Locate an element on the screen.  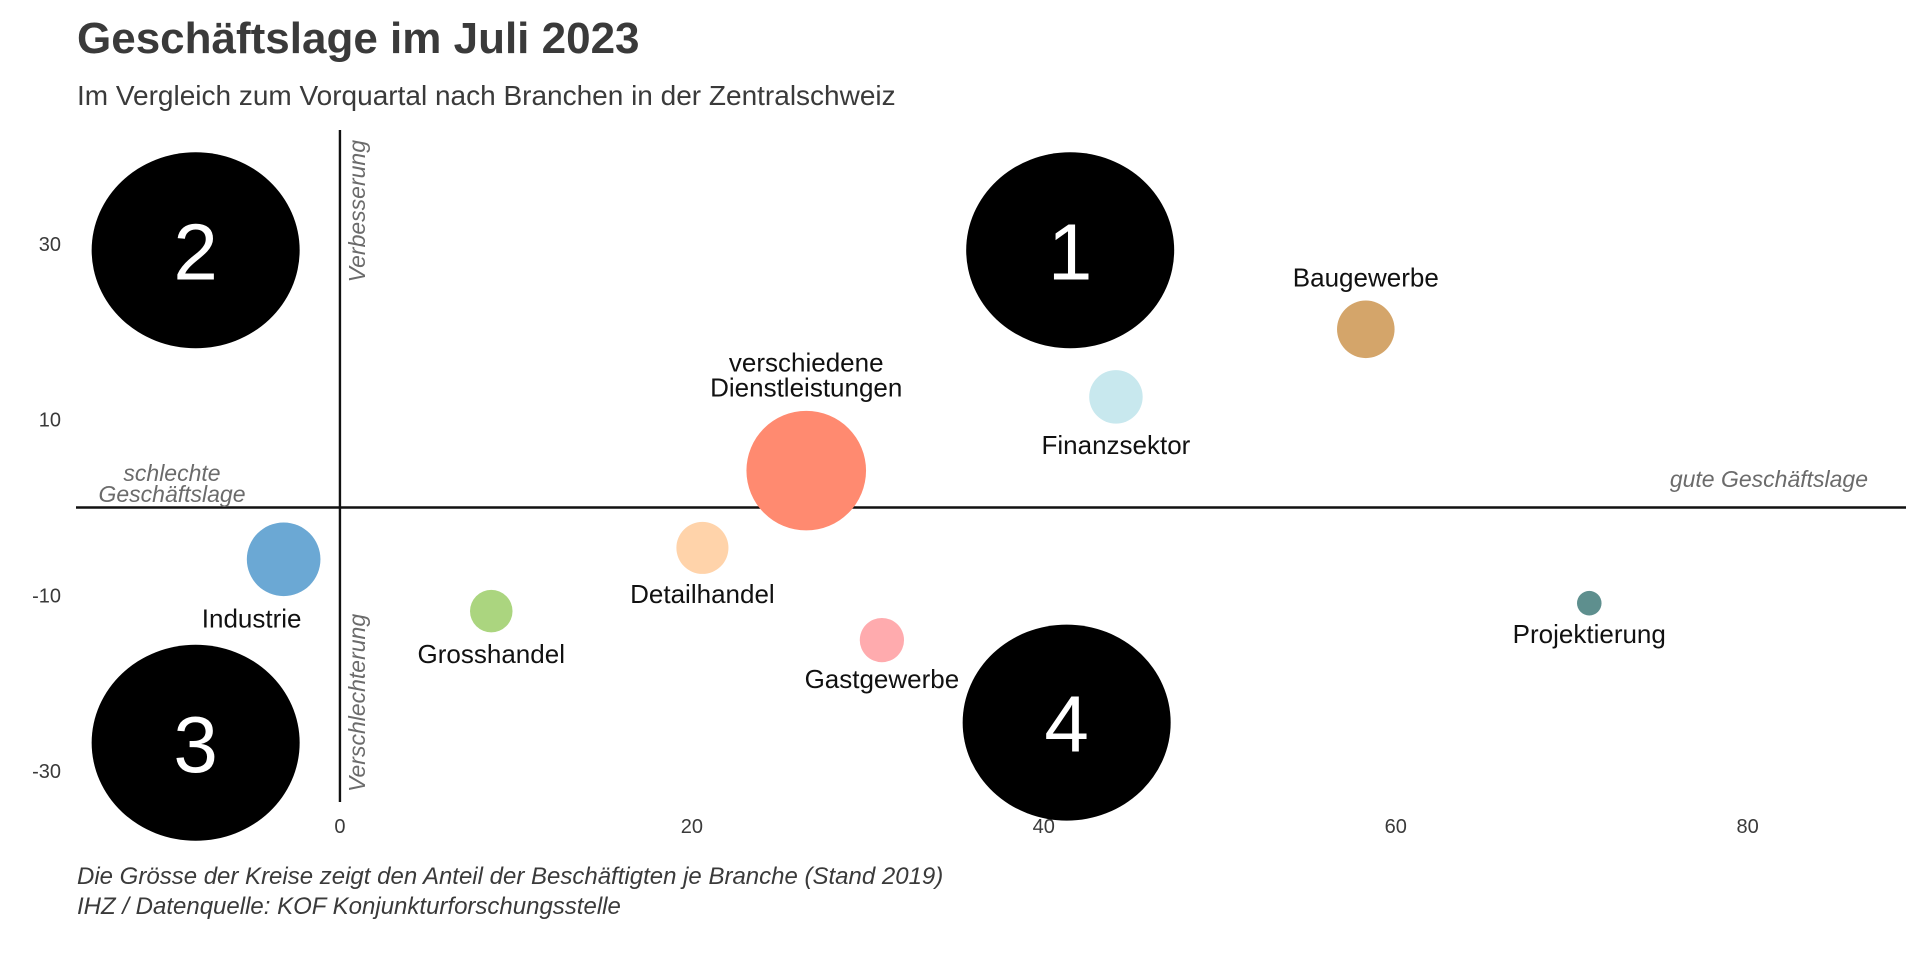
bubble-label: Grosshandel is located at coordinates (491, 654).